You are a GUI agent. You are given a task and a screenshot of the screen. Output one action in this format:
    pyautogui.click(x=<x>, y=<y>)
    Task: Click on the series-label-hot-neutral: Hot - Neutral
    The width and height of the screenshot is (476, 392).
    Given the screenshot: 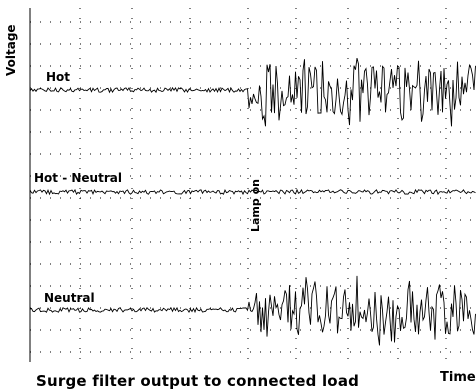 What is the action you would take?
    pyautogui.click(x=78, y=178)
    